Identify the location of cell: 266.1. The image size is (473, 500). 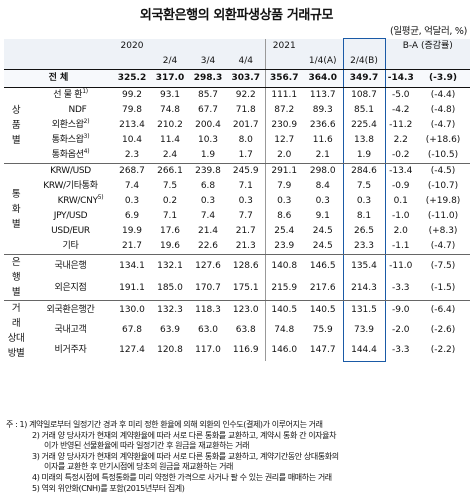
(170, 171).